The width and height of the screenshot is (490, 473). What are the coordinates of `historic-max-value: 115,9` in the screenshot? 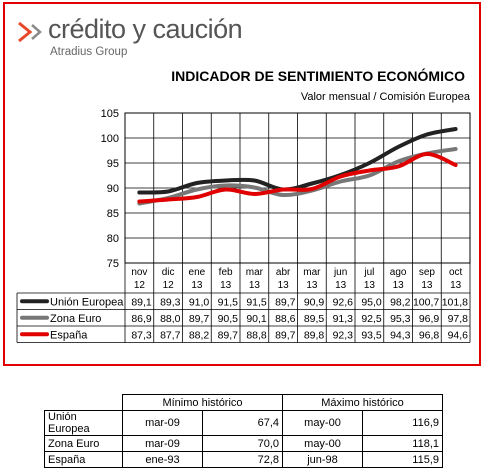 It's located at (402, 459).